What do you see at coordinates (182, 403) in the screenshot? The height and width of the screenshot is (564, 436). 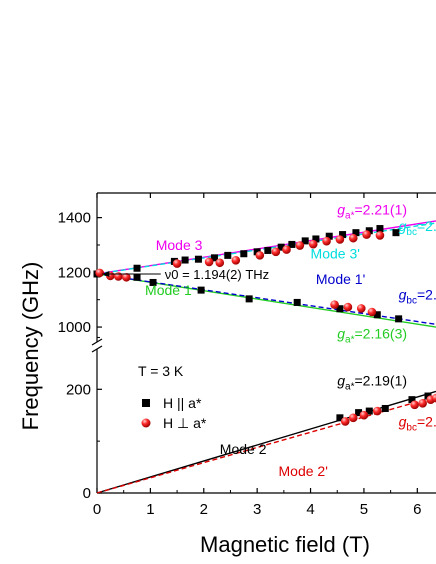 I see `legend-label: H || a*` at bounding box center [182, 403].